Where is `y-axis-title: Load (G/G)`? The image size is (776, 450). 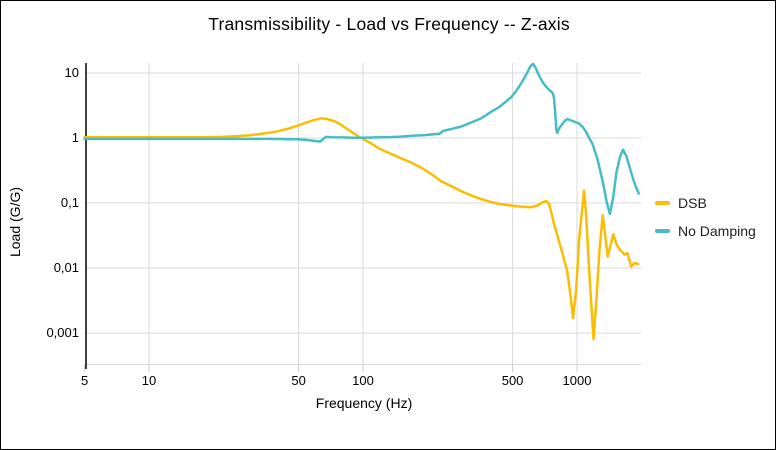
y-axis-title: Load (G/G) is located at coordinates (15, 222).